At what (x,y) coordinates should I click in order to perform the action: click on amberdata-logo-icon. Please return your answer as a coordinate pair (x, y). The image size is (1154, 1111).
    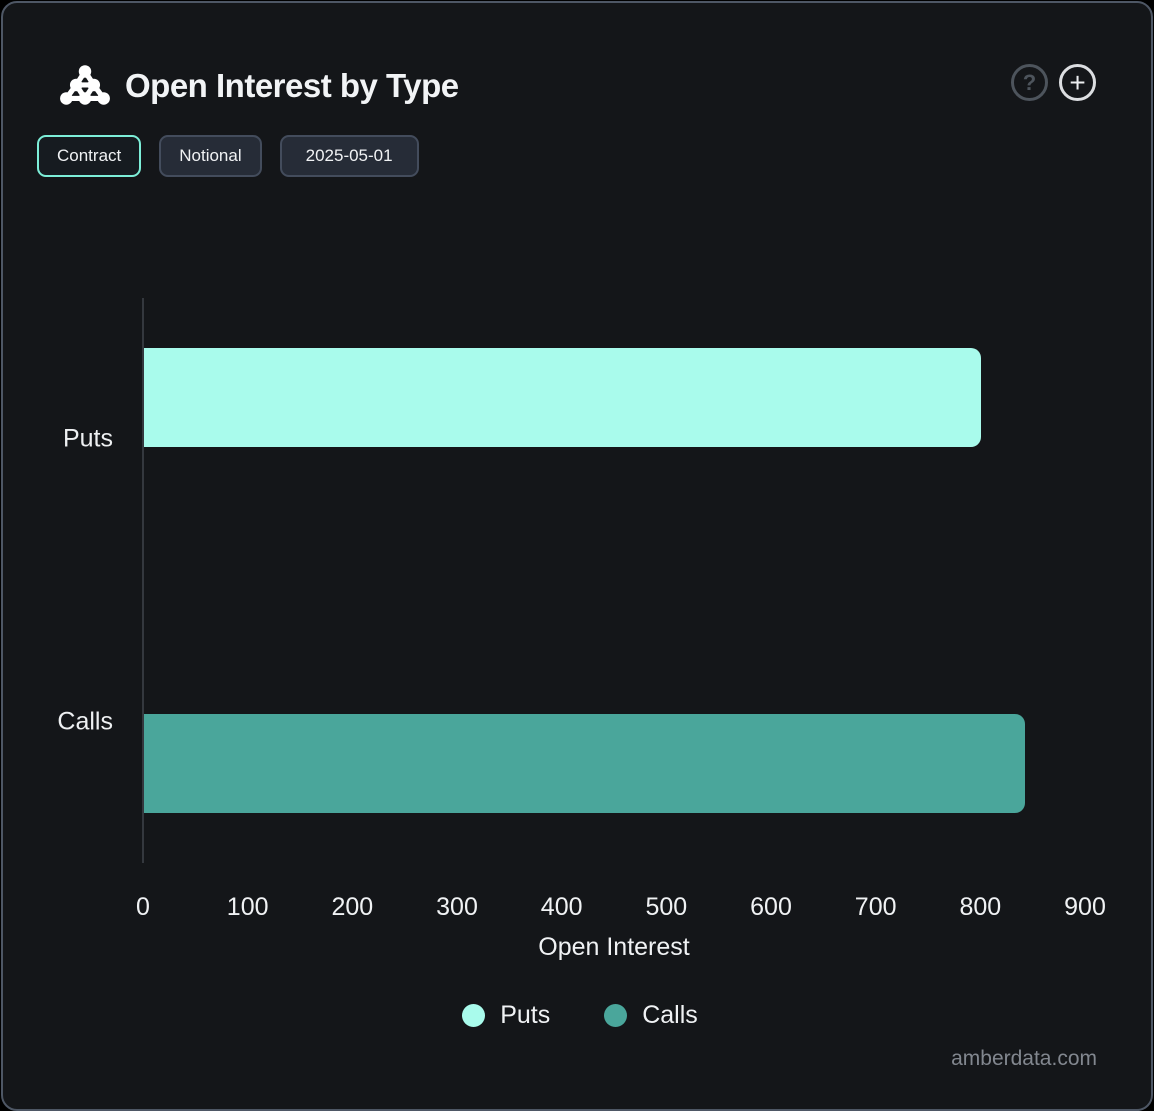
    Looking at the image, I should click on (85, 85).